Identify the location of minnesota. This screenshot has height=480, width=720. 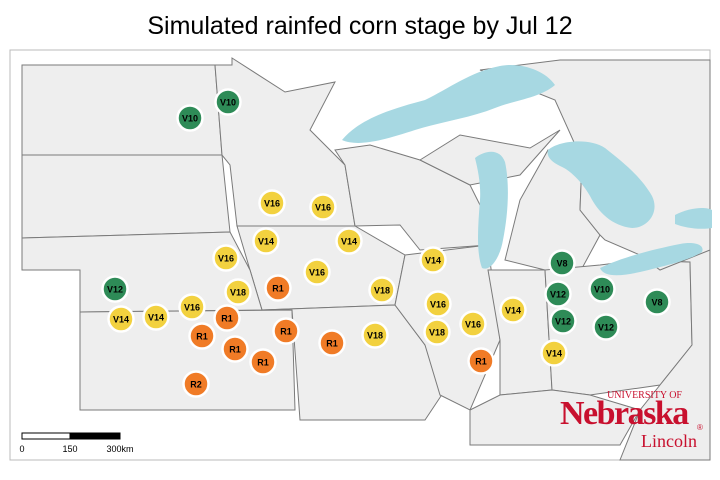
(285, 142).